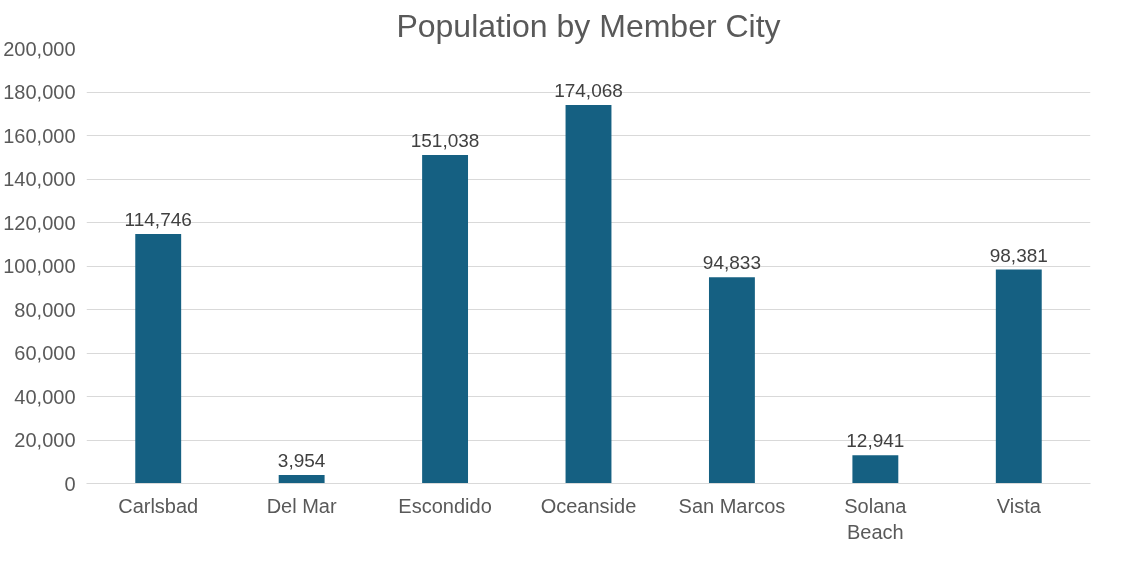 The image size is (1133, 561). I want to click on y-tick-label: 180,000, so click(39, 92).